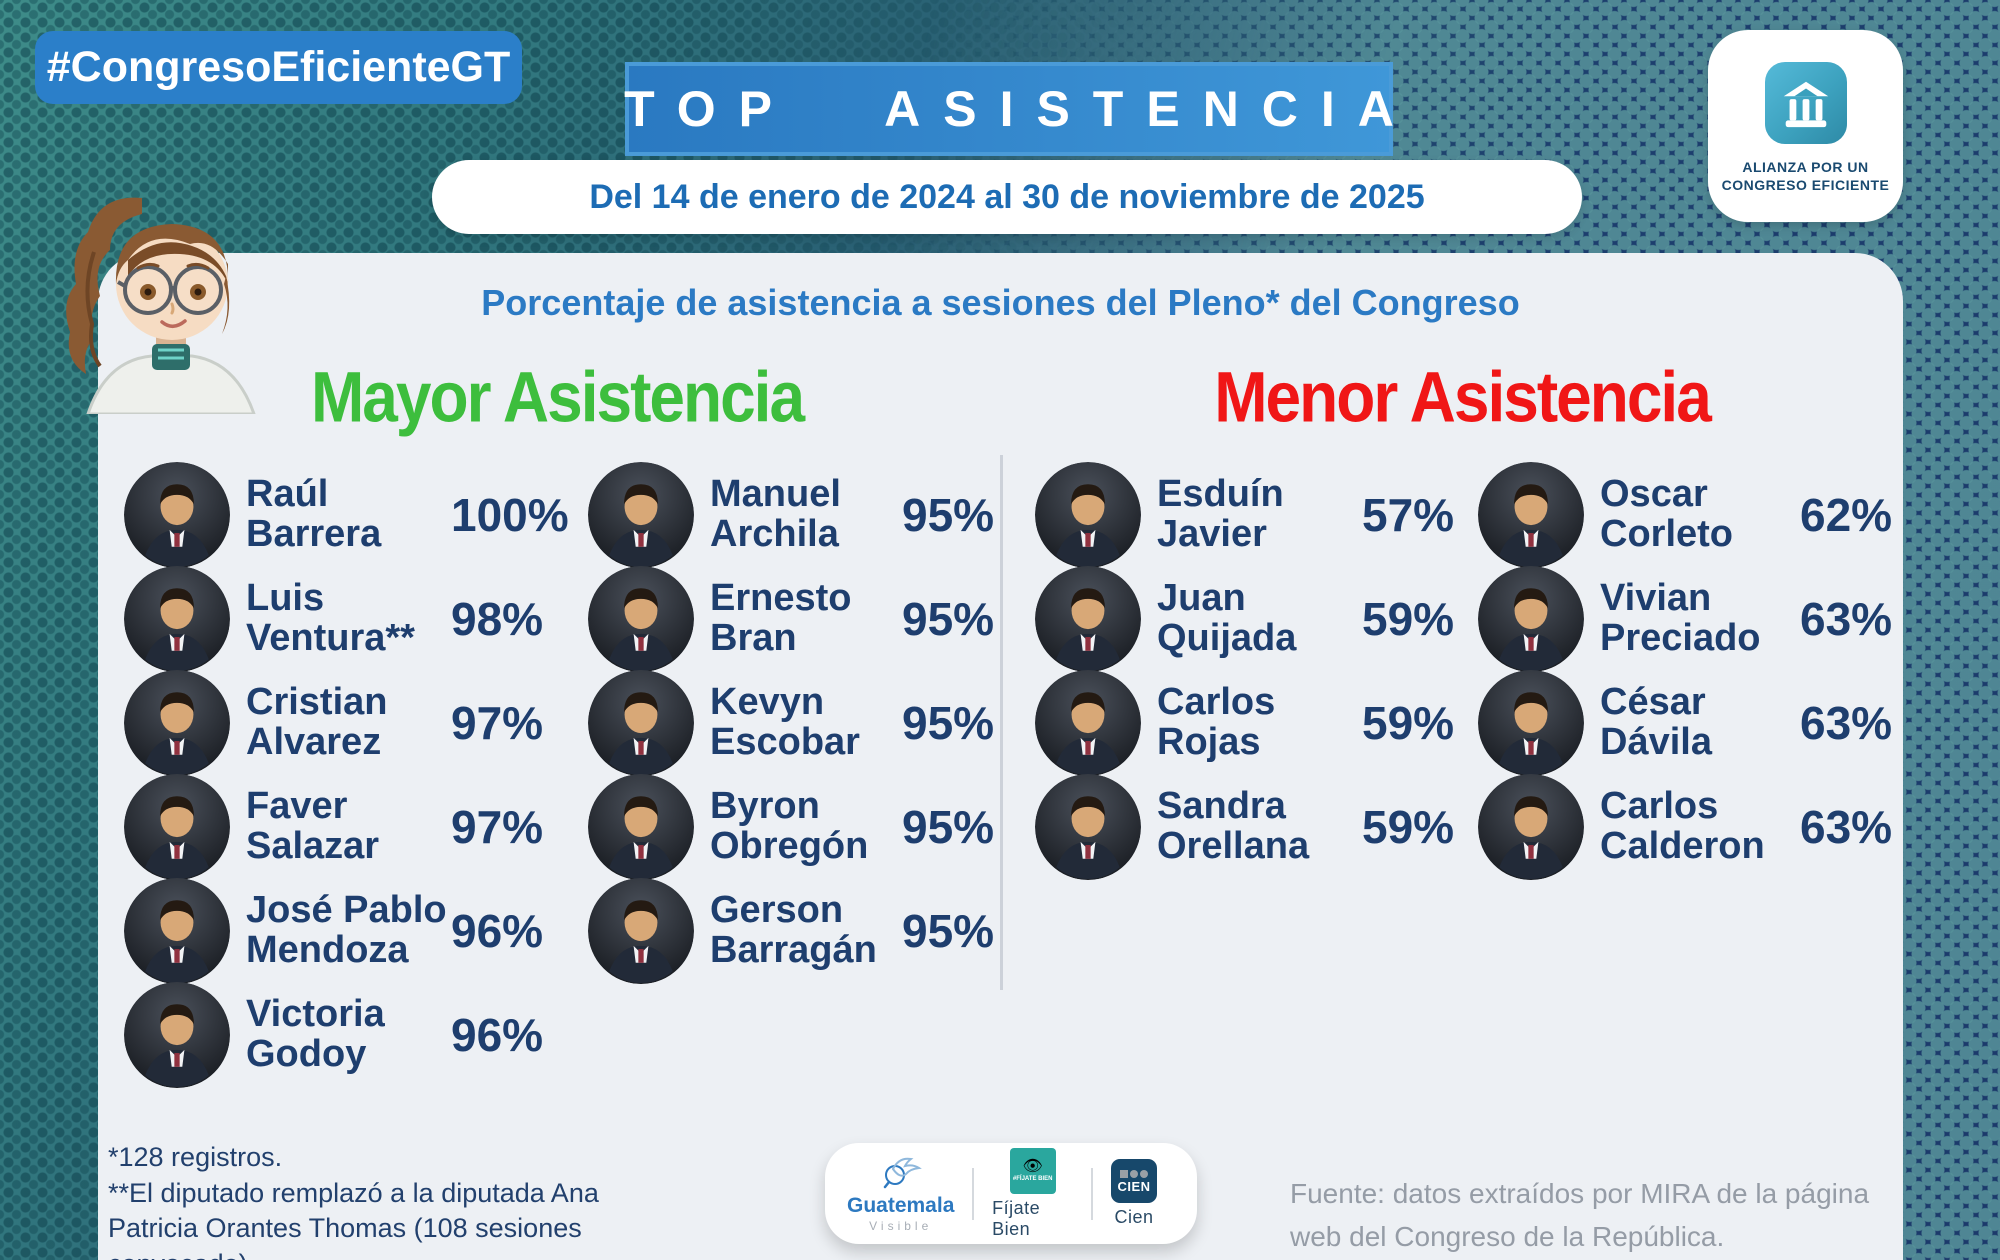 Image resolution: width=2000 pixels, height=1260 pixels. I want to click on attendance-entry: Cristian Alvarez 97%, so click(346, 723).